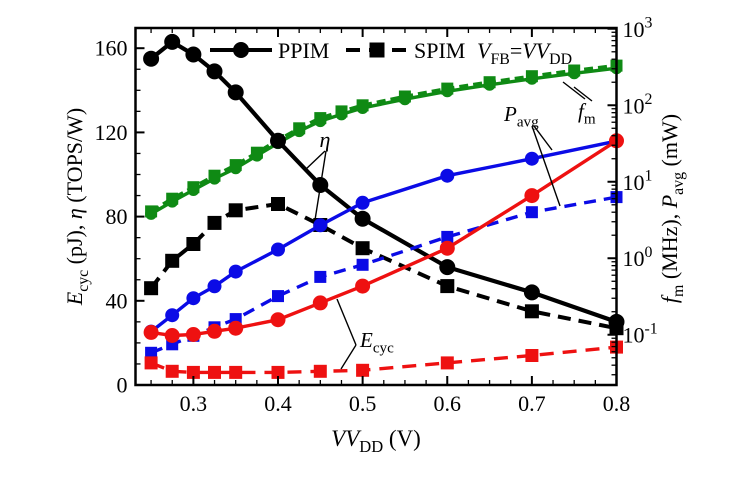  I want to click on x-tick-label: 0.8, so click(617, 403).